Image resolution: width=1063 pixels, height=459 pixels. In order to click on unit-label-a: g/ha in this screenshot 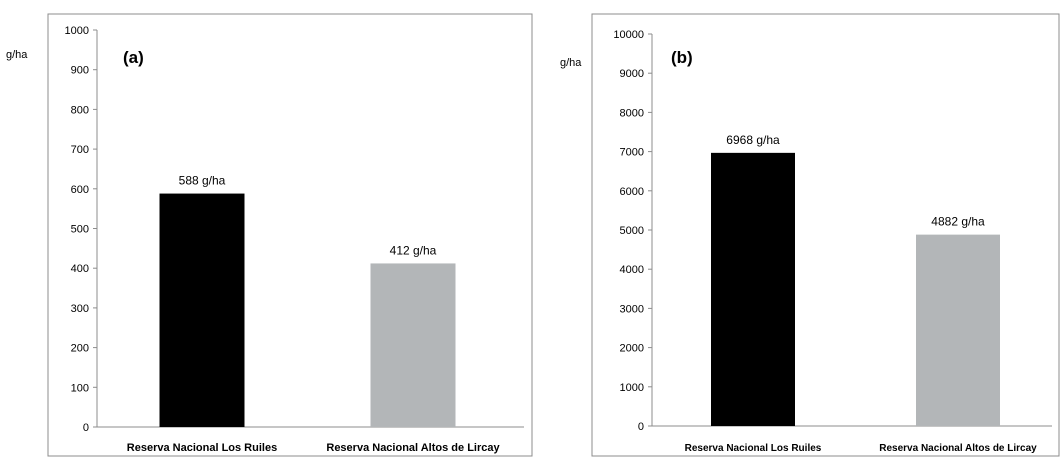, I will do `click(17, 55)`.